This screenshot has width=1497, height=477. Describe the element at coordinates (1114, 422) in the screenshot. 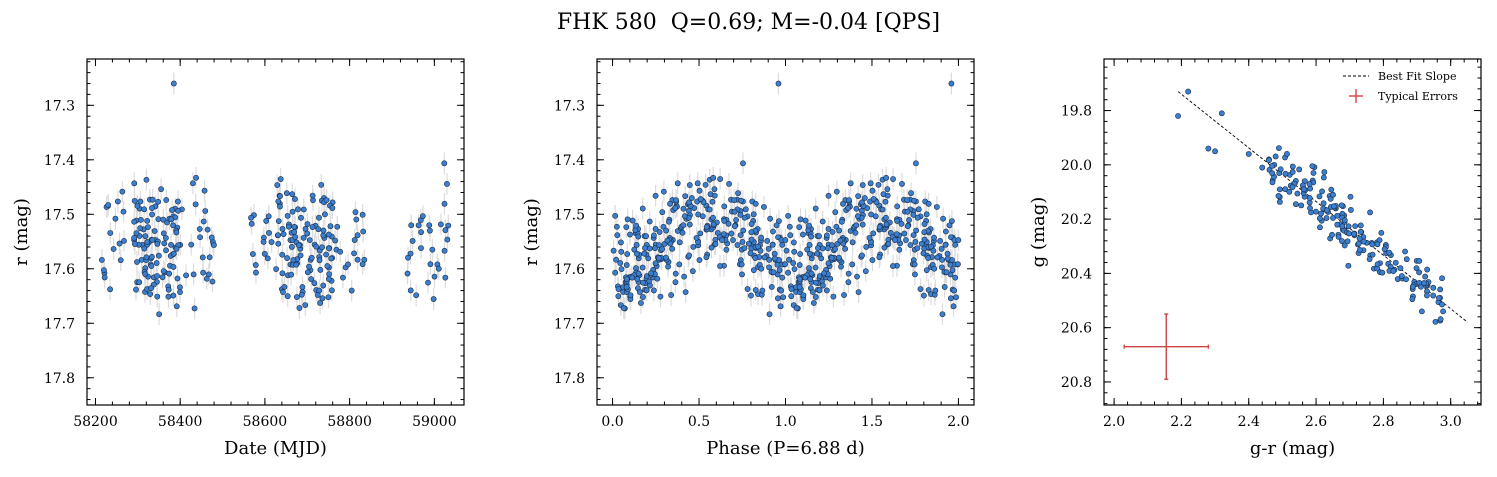

I see `x-tick-label: 2.0` at that location.